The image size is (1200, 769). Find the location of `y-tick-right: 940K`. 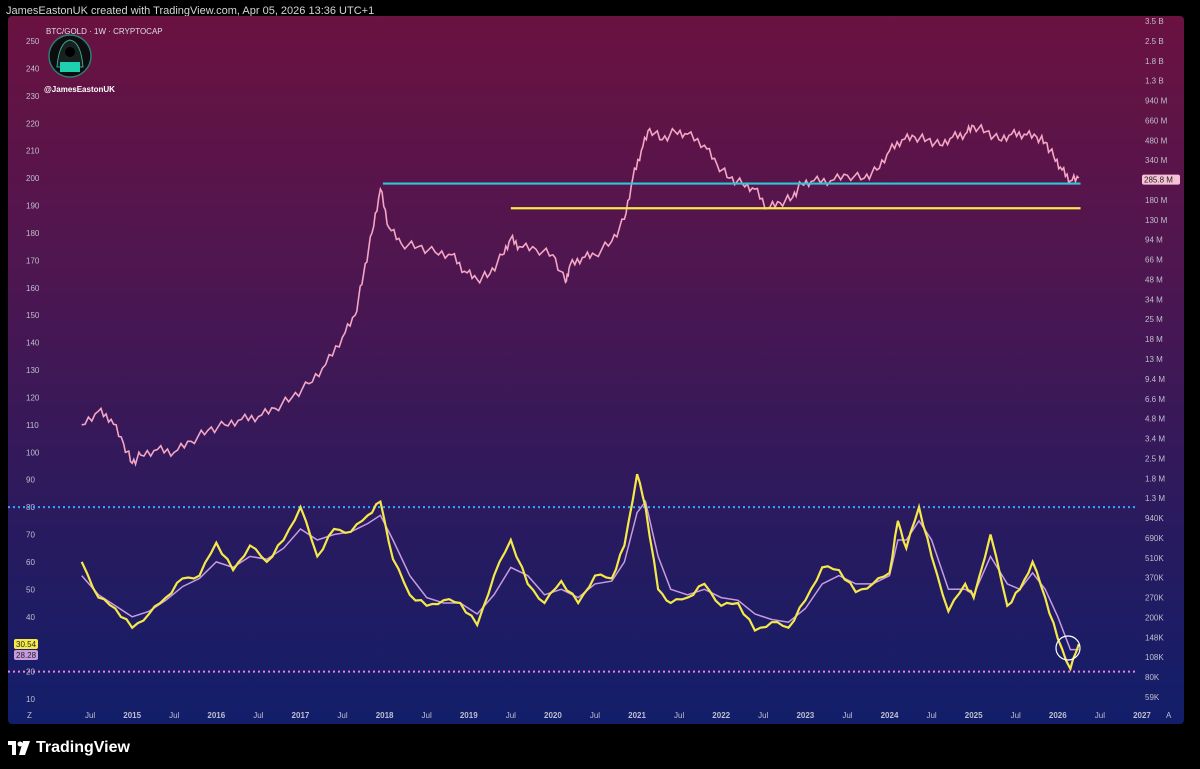

y-tick-right: 940K is located at coordinates (1154, 518).